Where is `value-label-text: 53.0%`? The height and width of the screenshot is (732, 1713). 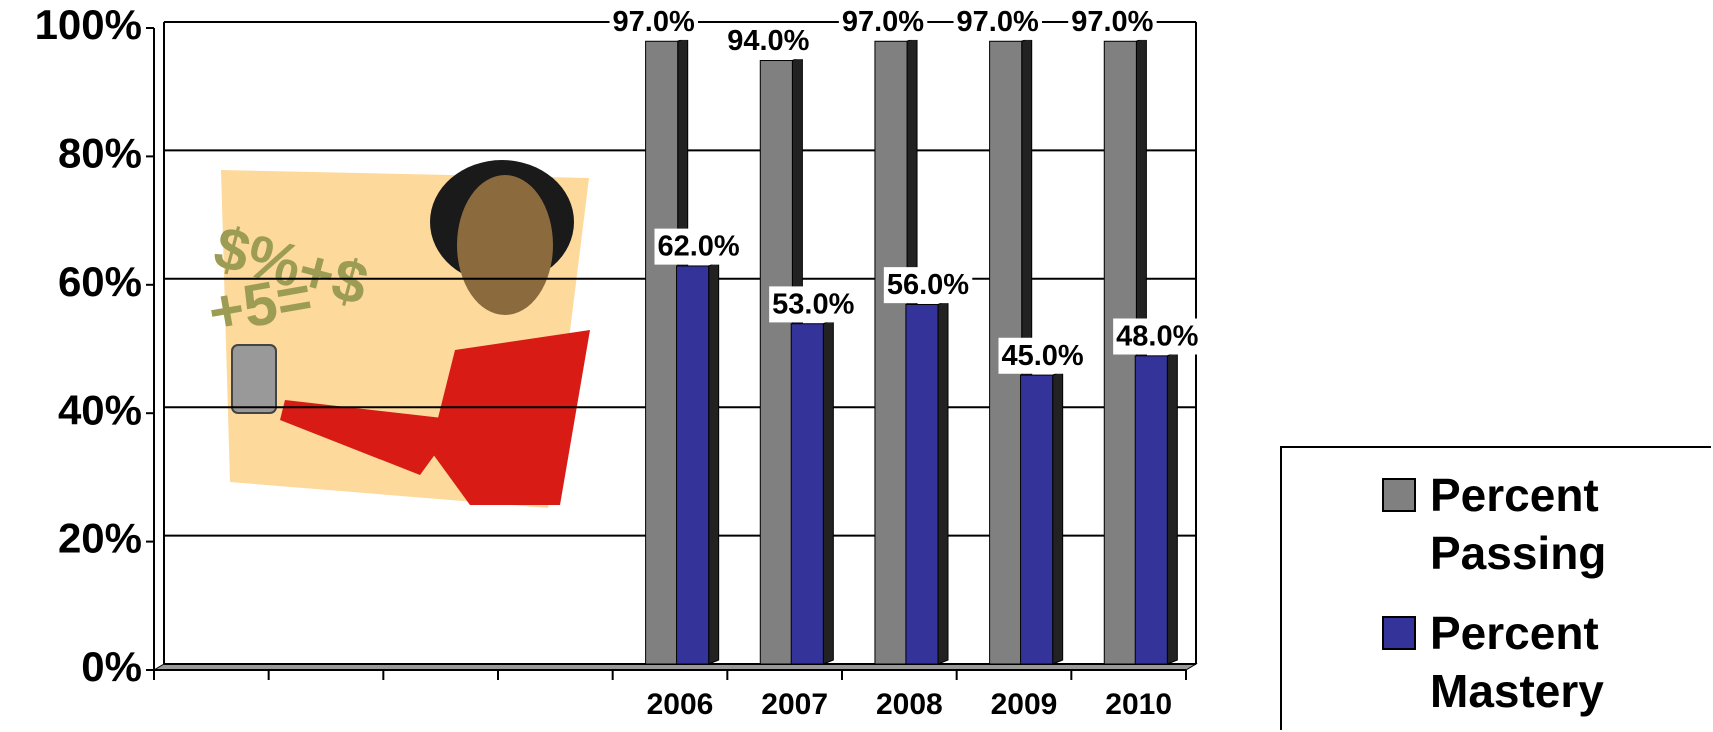
value-label-text: 53.0% is located at coordinates (813, 304).